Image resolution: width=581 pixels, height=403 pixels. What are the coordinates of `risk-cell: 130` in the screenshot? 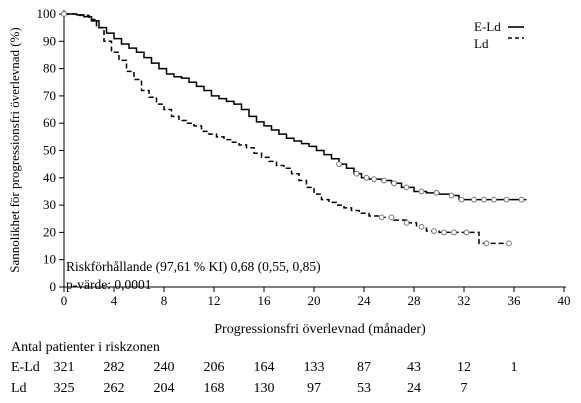 It's located at (264, 388).